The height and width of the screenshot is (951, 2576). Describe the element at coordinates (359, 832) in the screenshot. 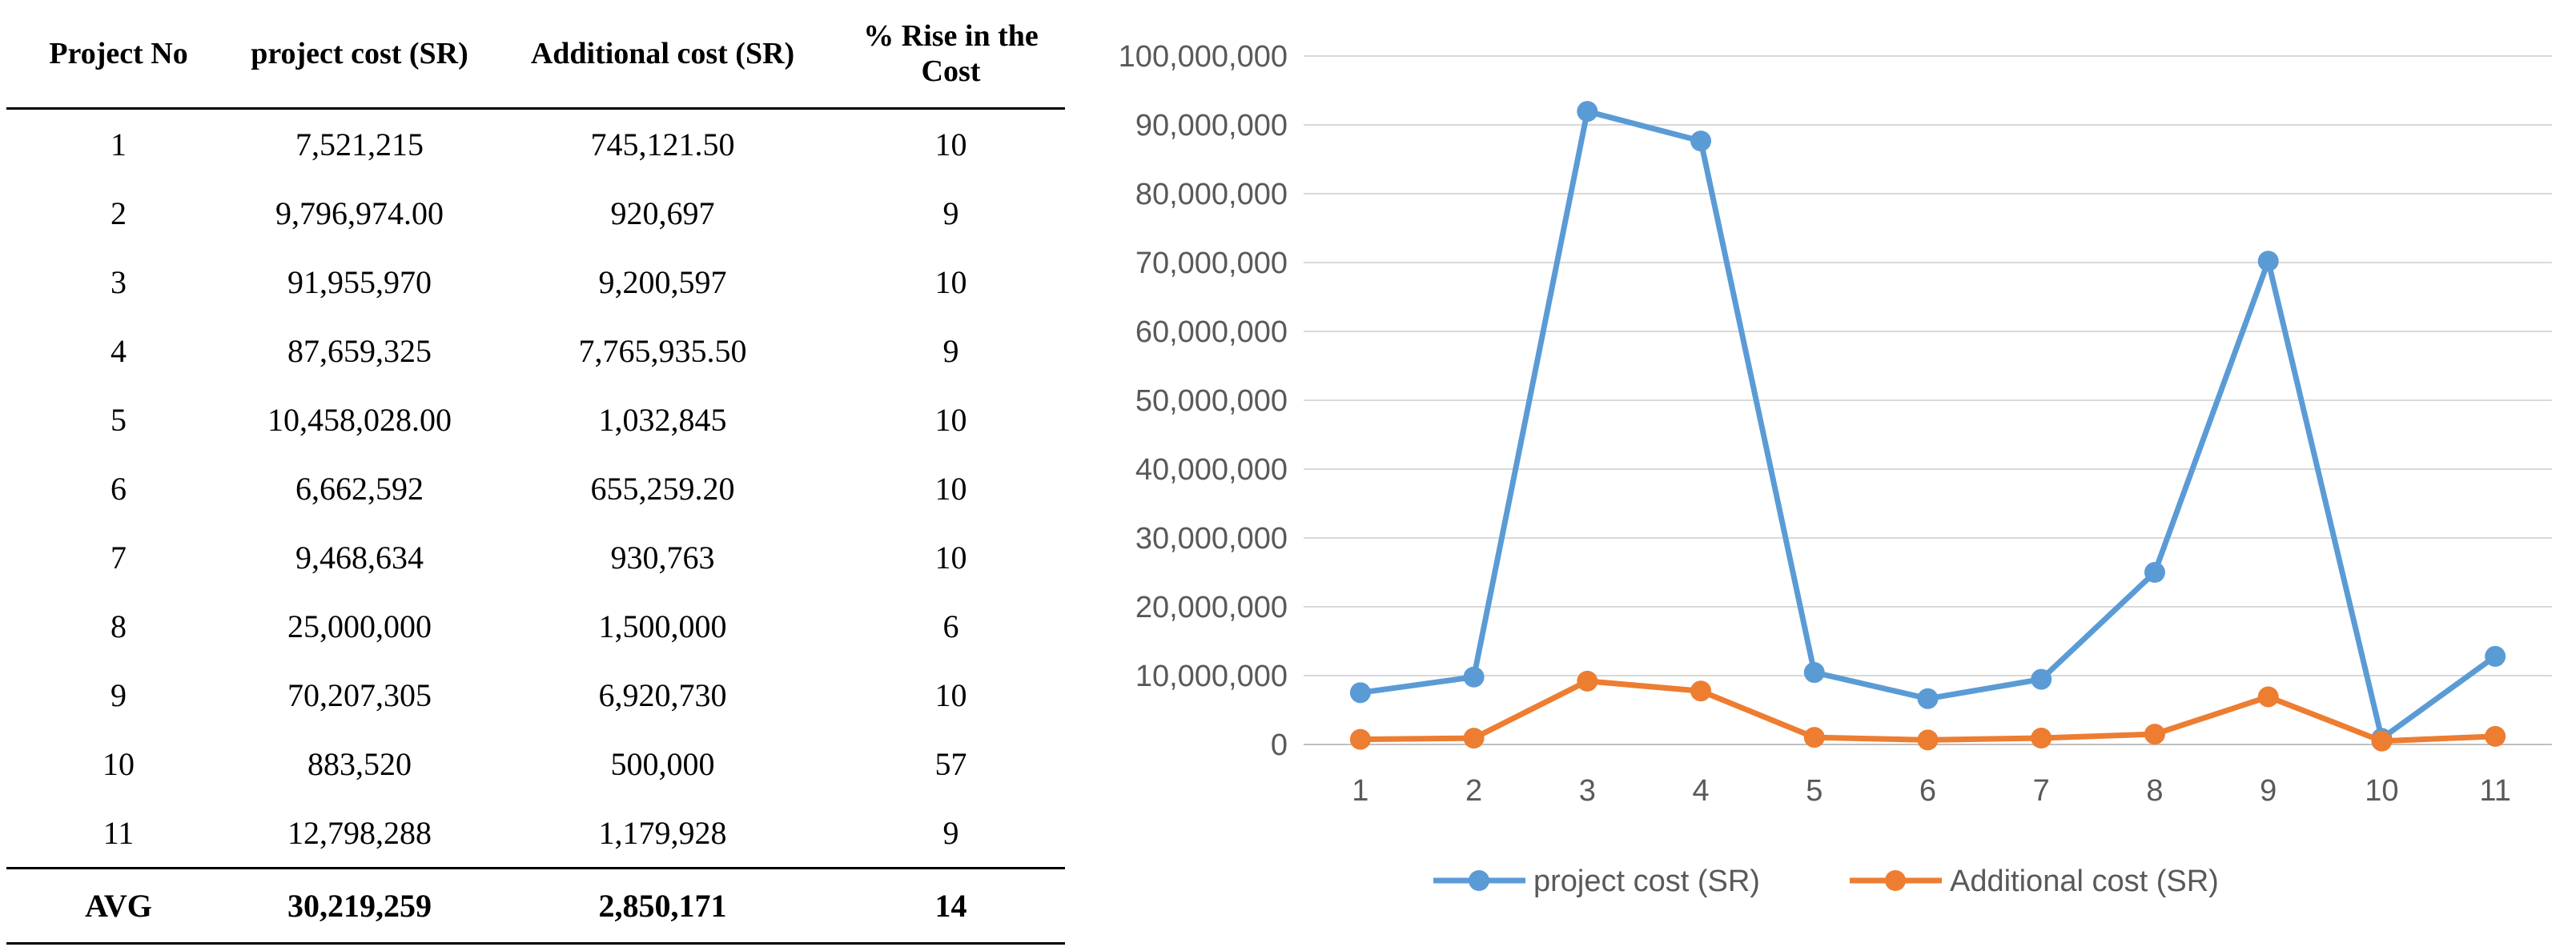

I see `cell-project-cost: 12,798,288` at that location.